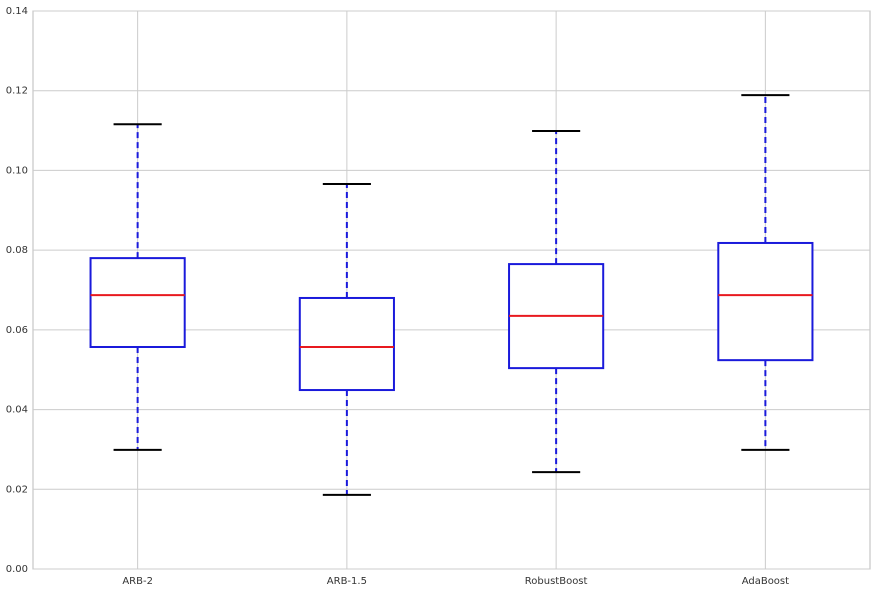 The image size is (877, 596). I want to click on y-tick-label: 0.10, so click(17, 170).